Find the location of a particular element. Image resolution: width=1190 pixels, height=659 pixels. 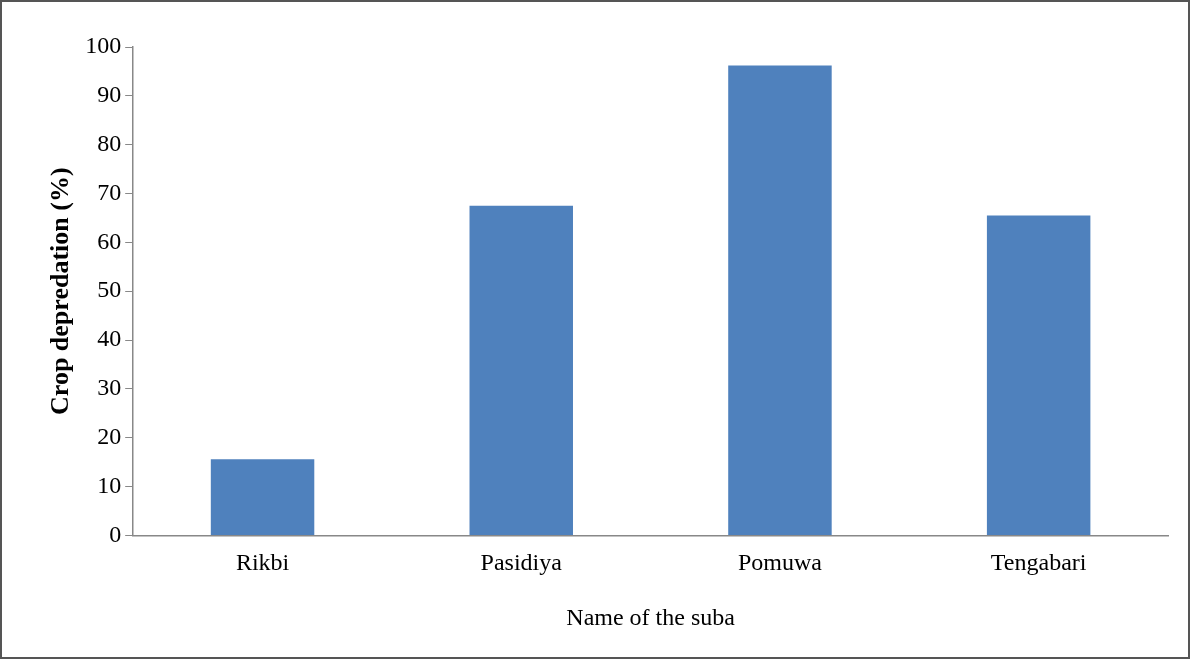

x-tick-label: Pasidiya is located at coordinates (521, 562).